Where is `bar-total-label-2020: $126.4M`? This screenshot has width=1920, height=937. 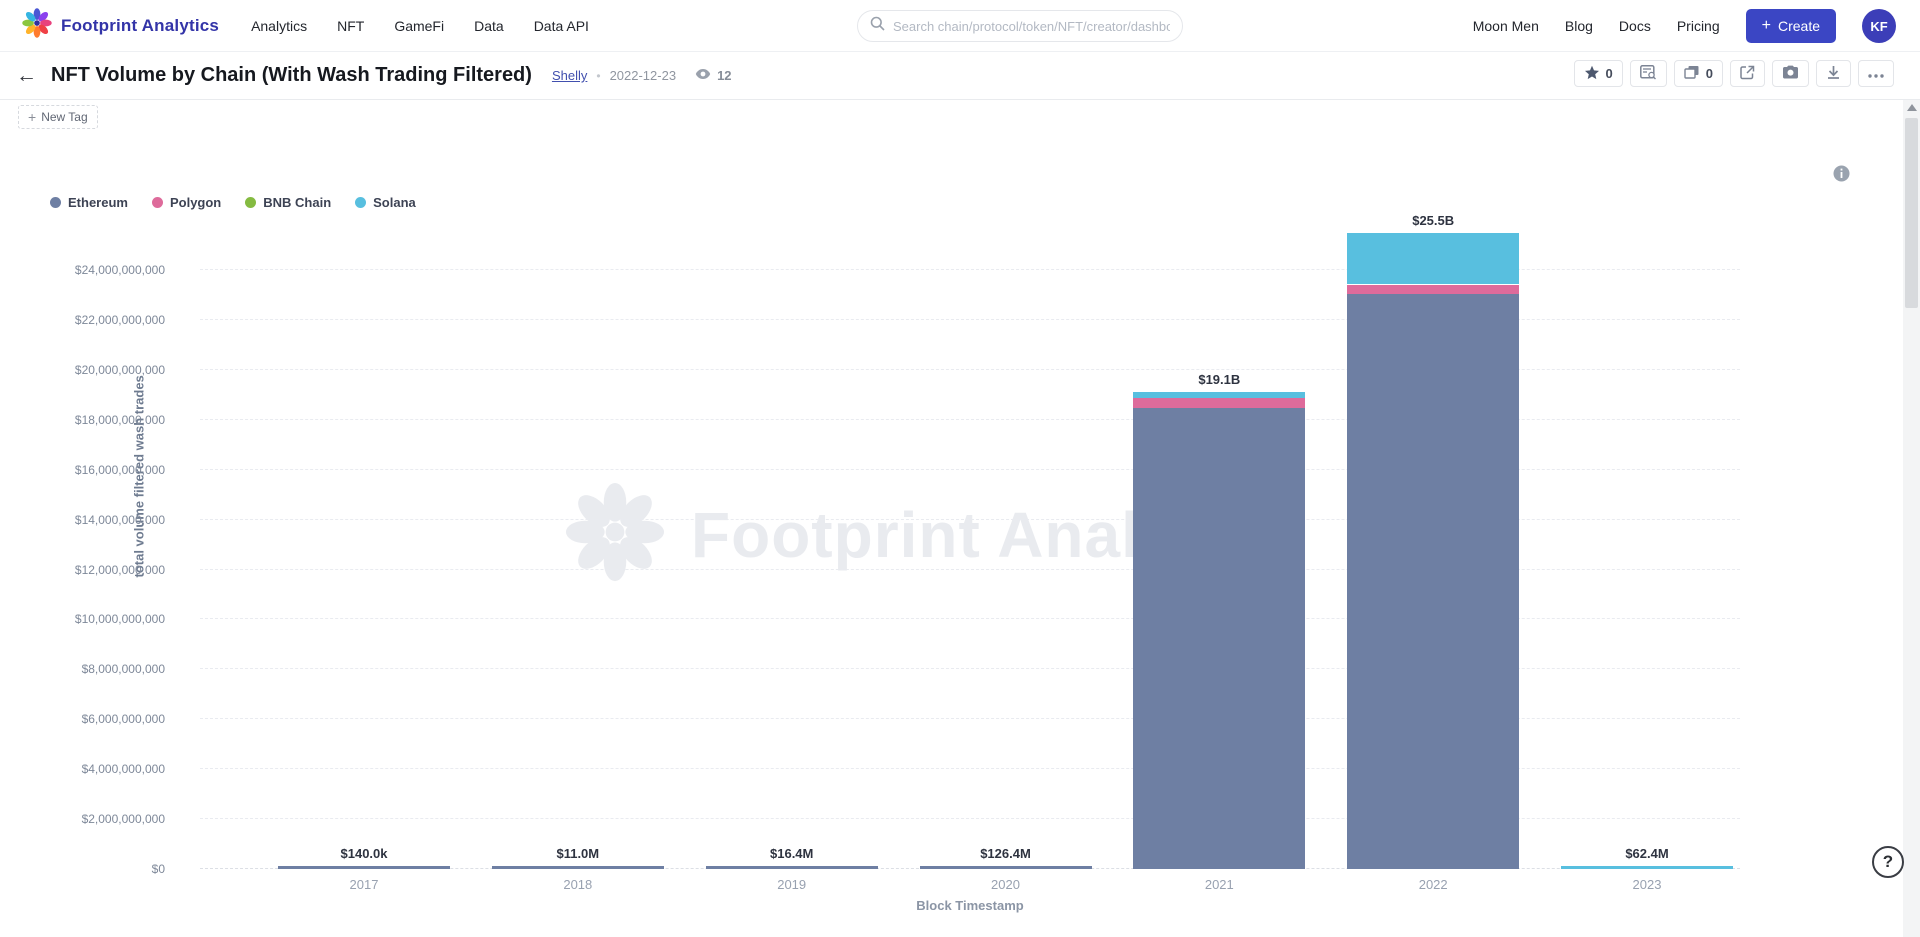
bar-total-label-2020: $126.4M is located at coordinates (1005, 853).